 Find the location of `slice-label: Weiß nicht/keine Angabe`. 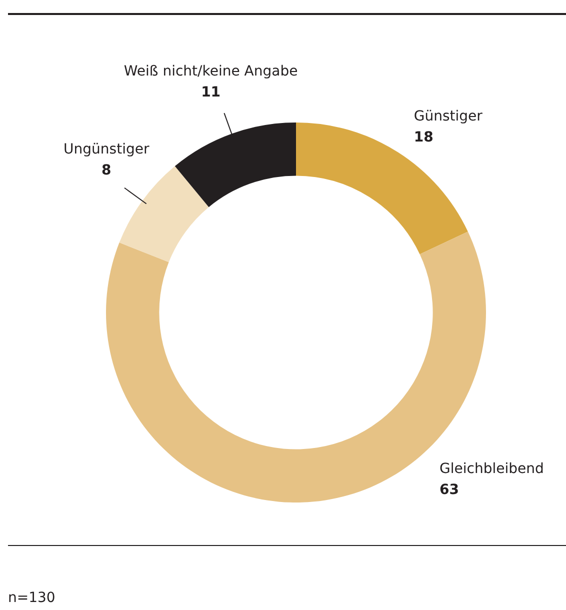

slice-label: Weiß nicht/keine Angabe is located at coordinates (211, 71).